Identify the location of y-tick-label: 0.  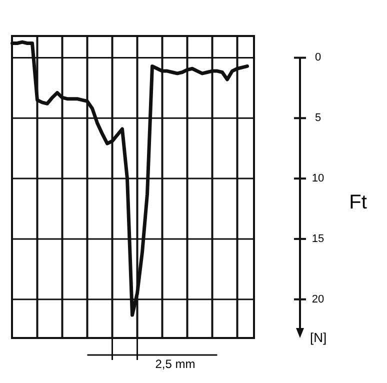
(318, 58).